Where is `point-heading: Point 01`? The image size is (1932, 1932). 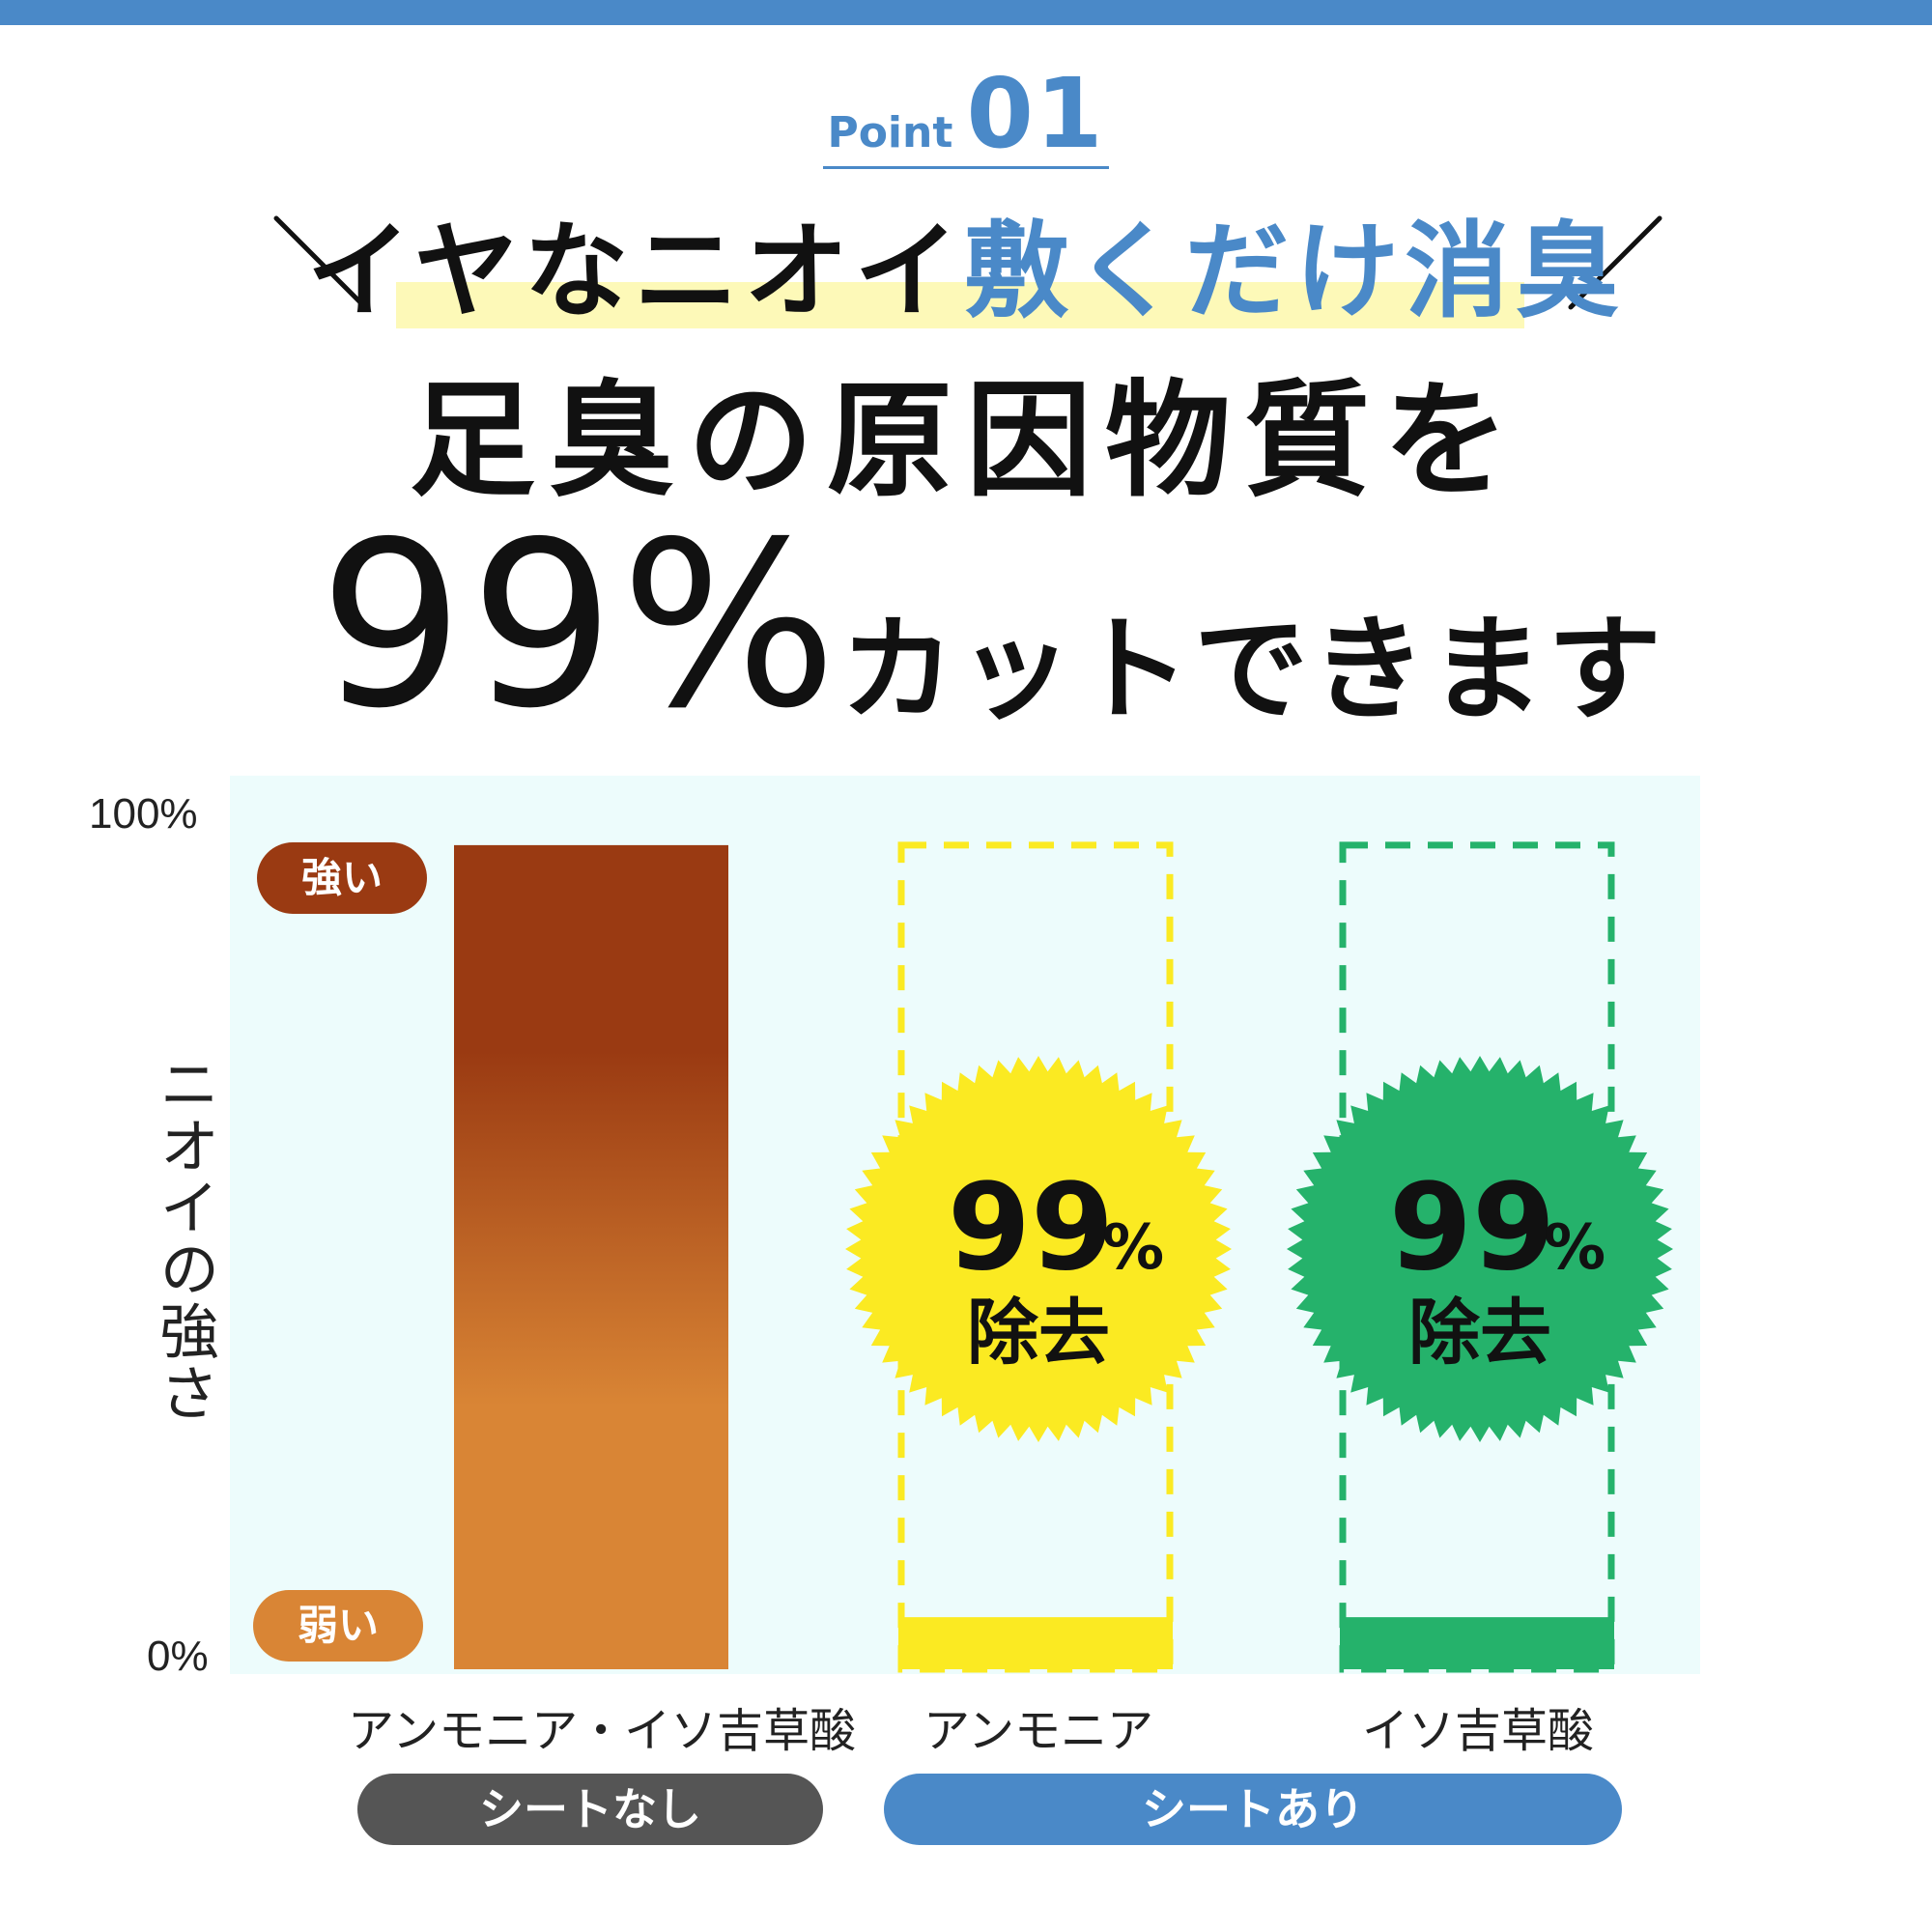 point-heading: Point 01 is located at coordinates (966, 117).